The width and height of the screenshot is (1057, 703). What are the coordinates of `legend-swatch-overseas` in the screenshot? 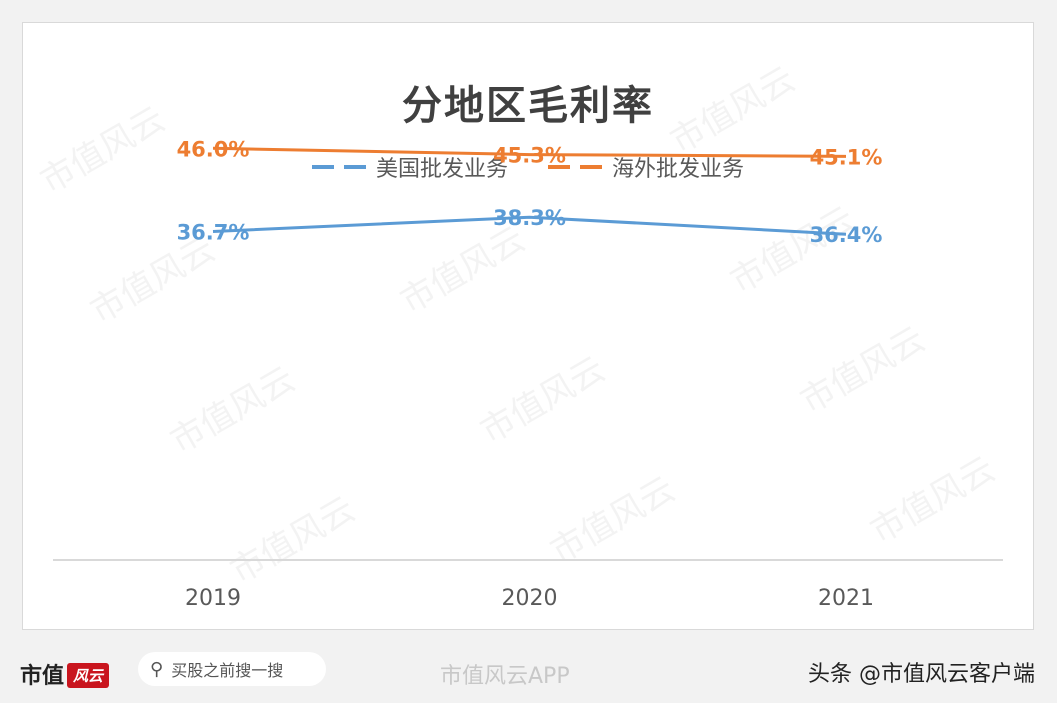 It's located at (576, 167).